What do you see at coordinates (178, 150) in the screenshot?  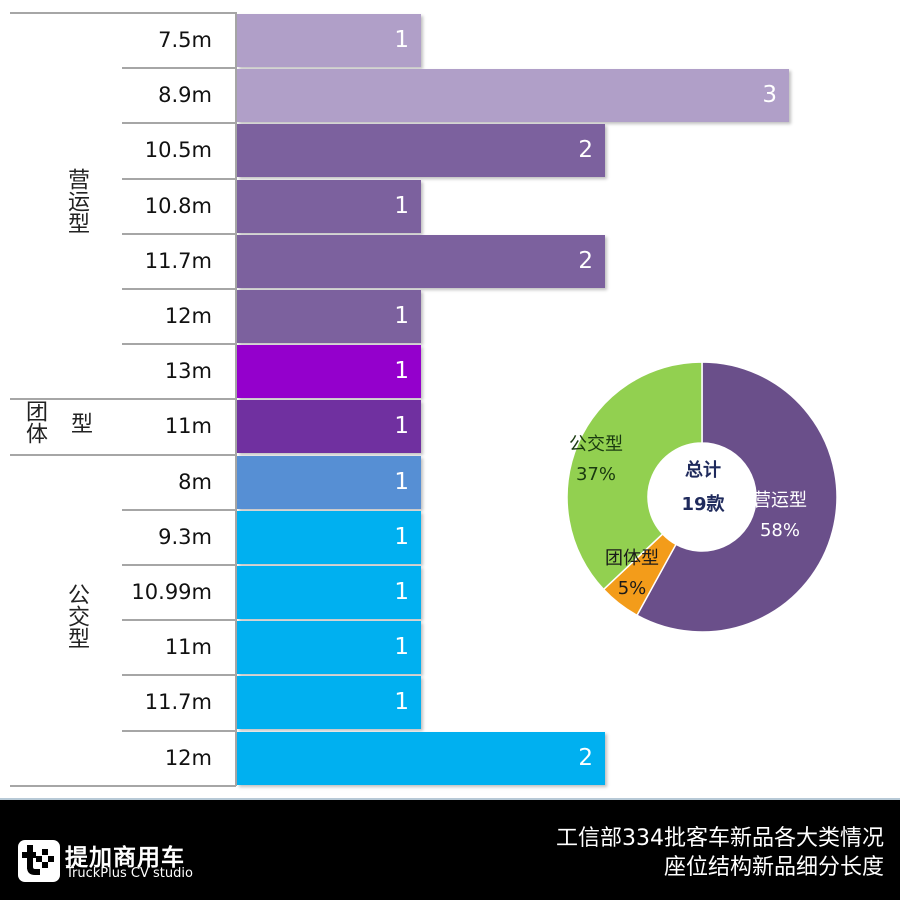 I see `category-label: 10.5m` at bounding box center [178, 150].